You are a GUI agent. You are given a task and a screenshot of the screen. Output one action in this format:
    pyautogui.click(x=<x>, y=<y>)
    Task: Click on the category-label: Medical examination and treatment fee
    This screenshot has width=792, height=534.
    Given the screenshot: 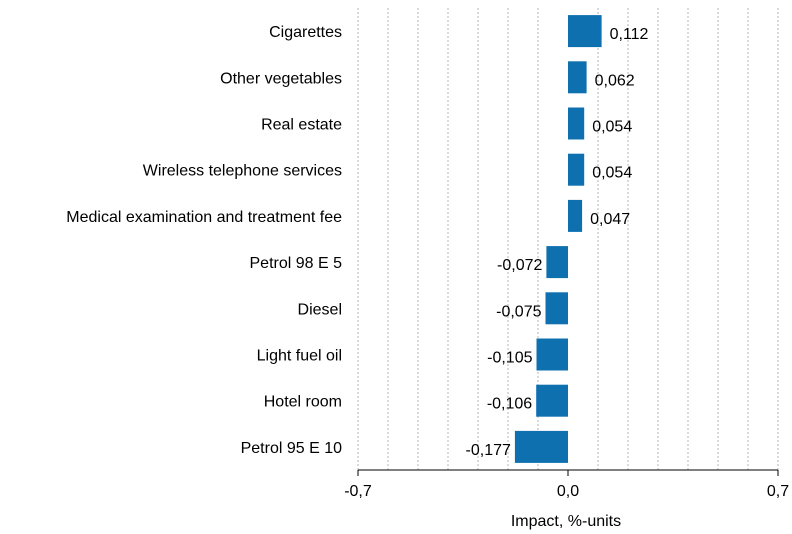 What is the action you would take?
    pyautogui.click(x=204, y=217)
    